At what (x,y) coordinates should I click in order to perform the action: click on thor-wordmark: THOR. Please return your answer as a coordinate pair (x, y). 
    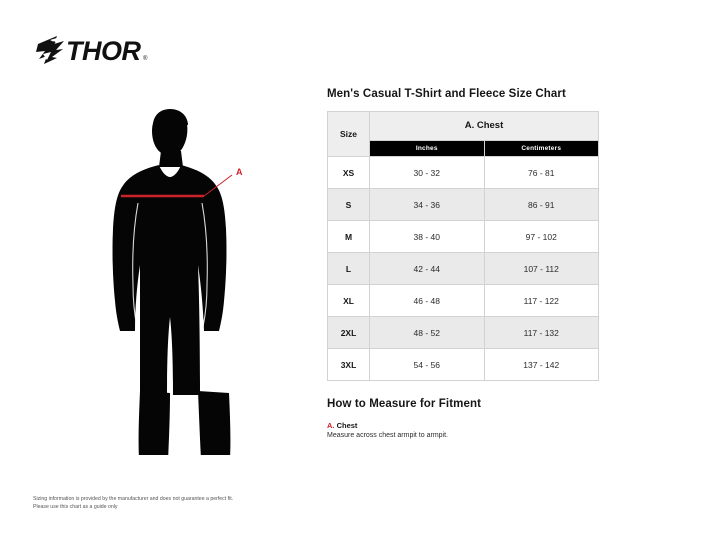
    Looking at the image, I should click on (104, 51).